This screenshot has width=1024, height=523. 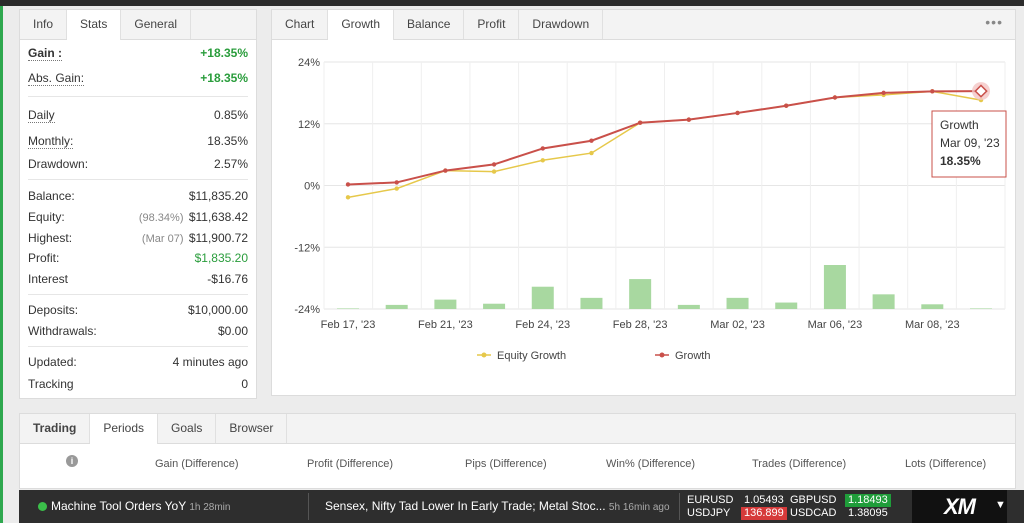 What do you see at coordinates (799, 464) in the screenshot?
I see `col-trades-header: Trades (Difference)` at bounding box center [799, 464].